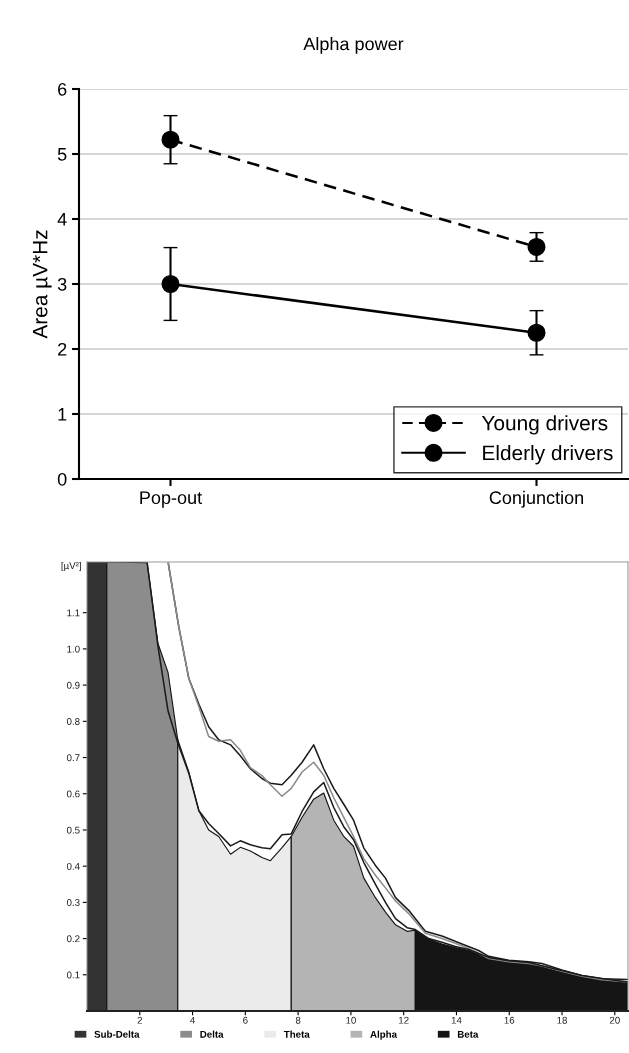 The height and width of the screenshot is (1053, 629). What do you see at coordinates (71, 567) in the screenshot?
I see `y-axis-title: [µV²]` at bounding box center [71, 567].